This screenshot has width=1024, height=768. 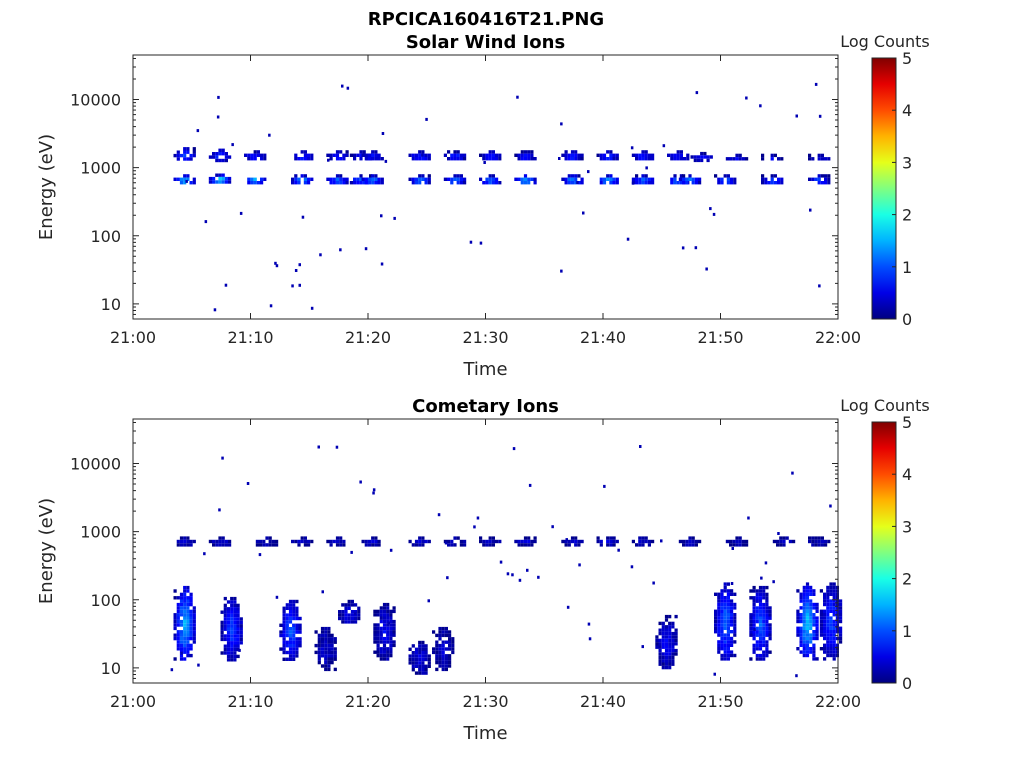 What do you see at coordinates (884, 188) in the screenshot?
I see `colorbar-scale` at bounding box center [884, 188].